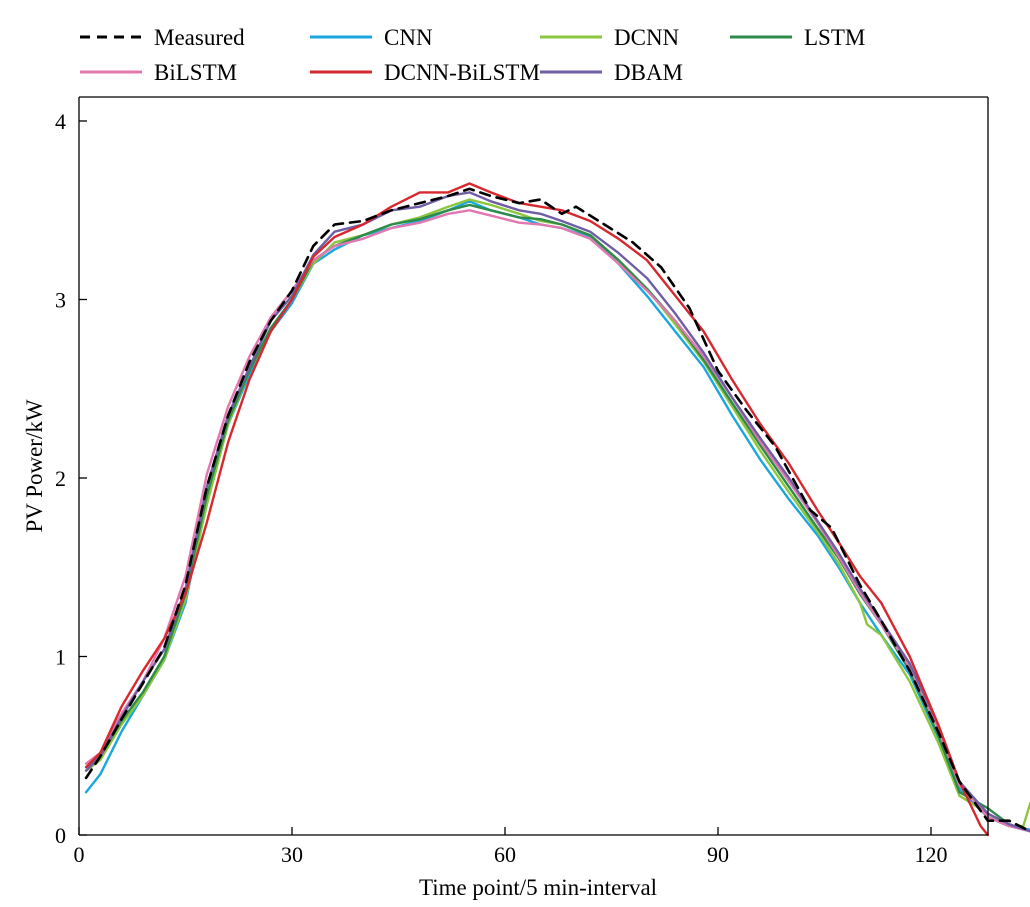 Image resolution: width=1030 pixels, height=907 pixels. I want to click on y-tick-label: 1, so click(60, 657).